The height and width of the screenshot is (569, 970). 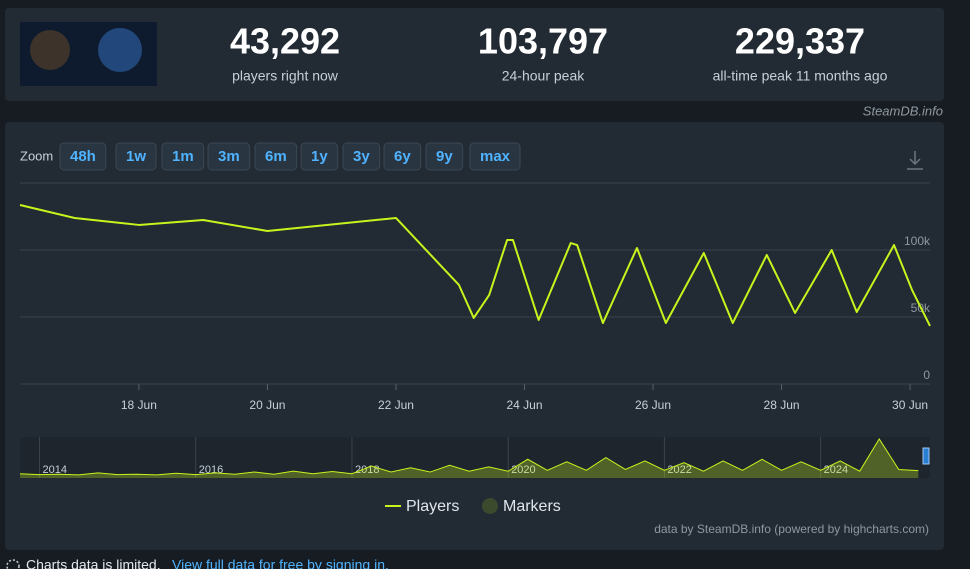 I want to click on navigator-tick-label: 2024, so click(x=836, y=470).